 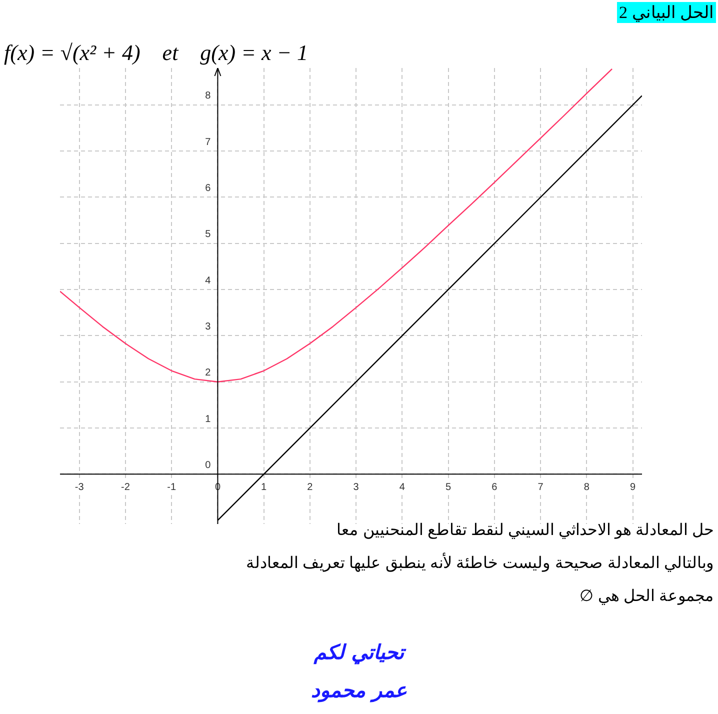 I want to click on x-tick-label: 3, so click(x=356, y=487).